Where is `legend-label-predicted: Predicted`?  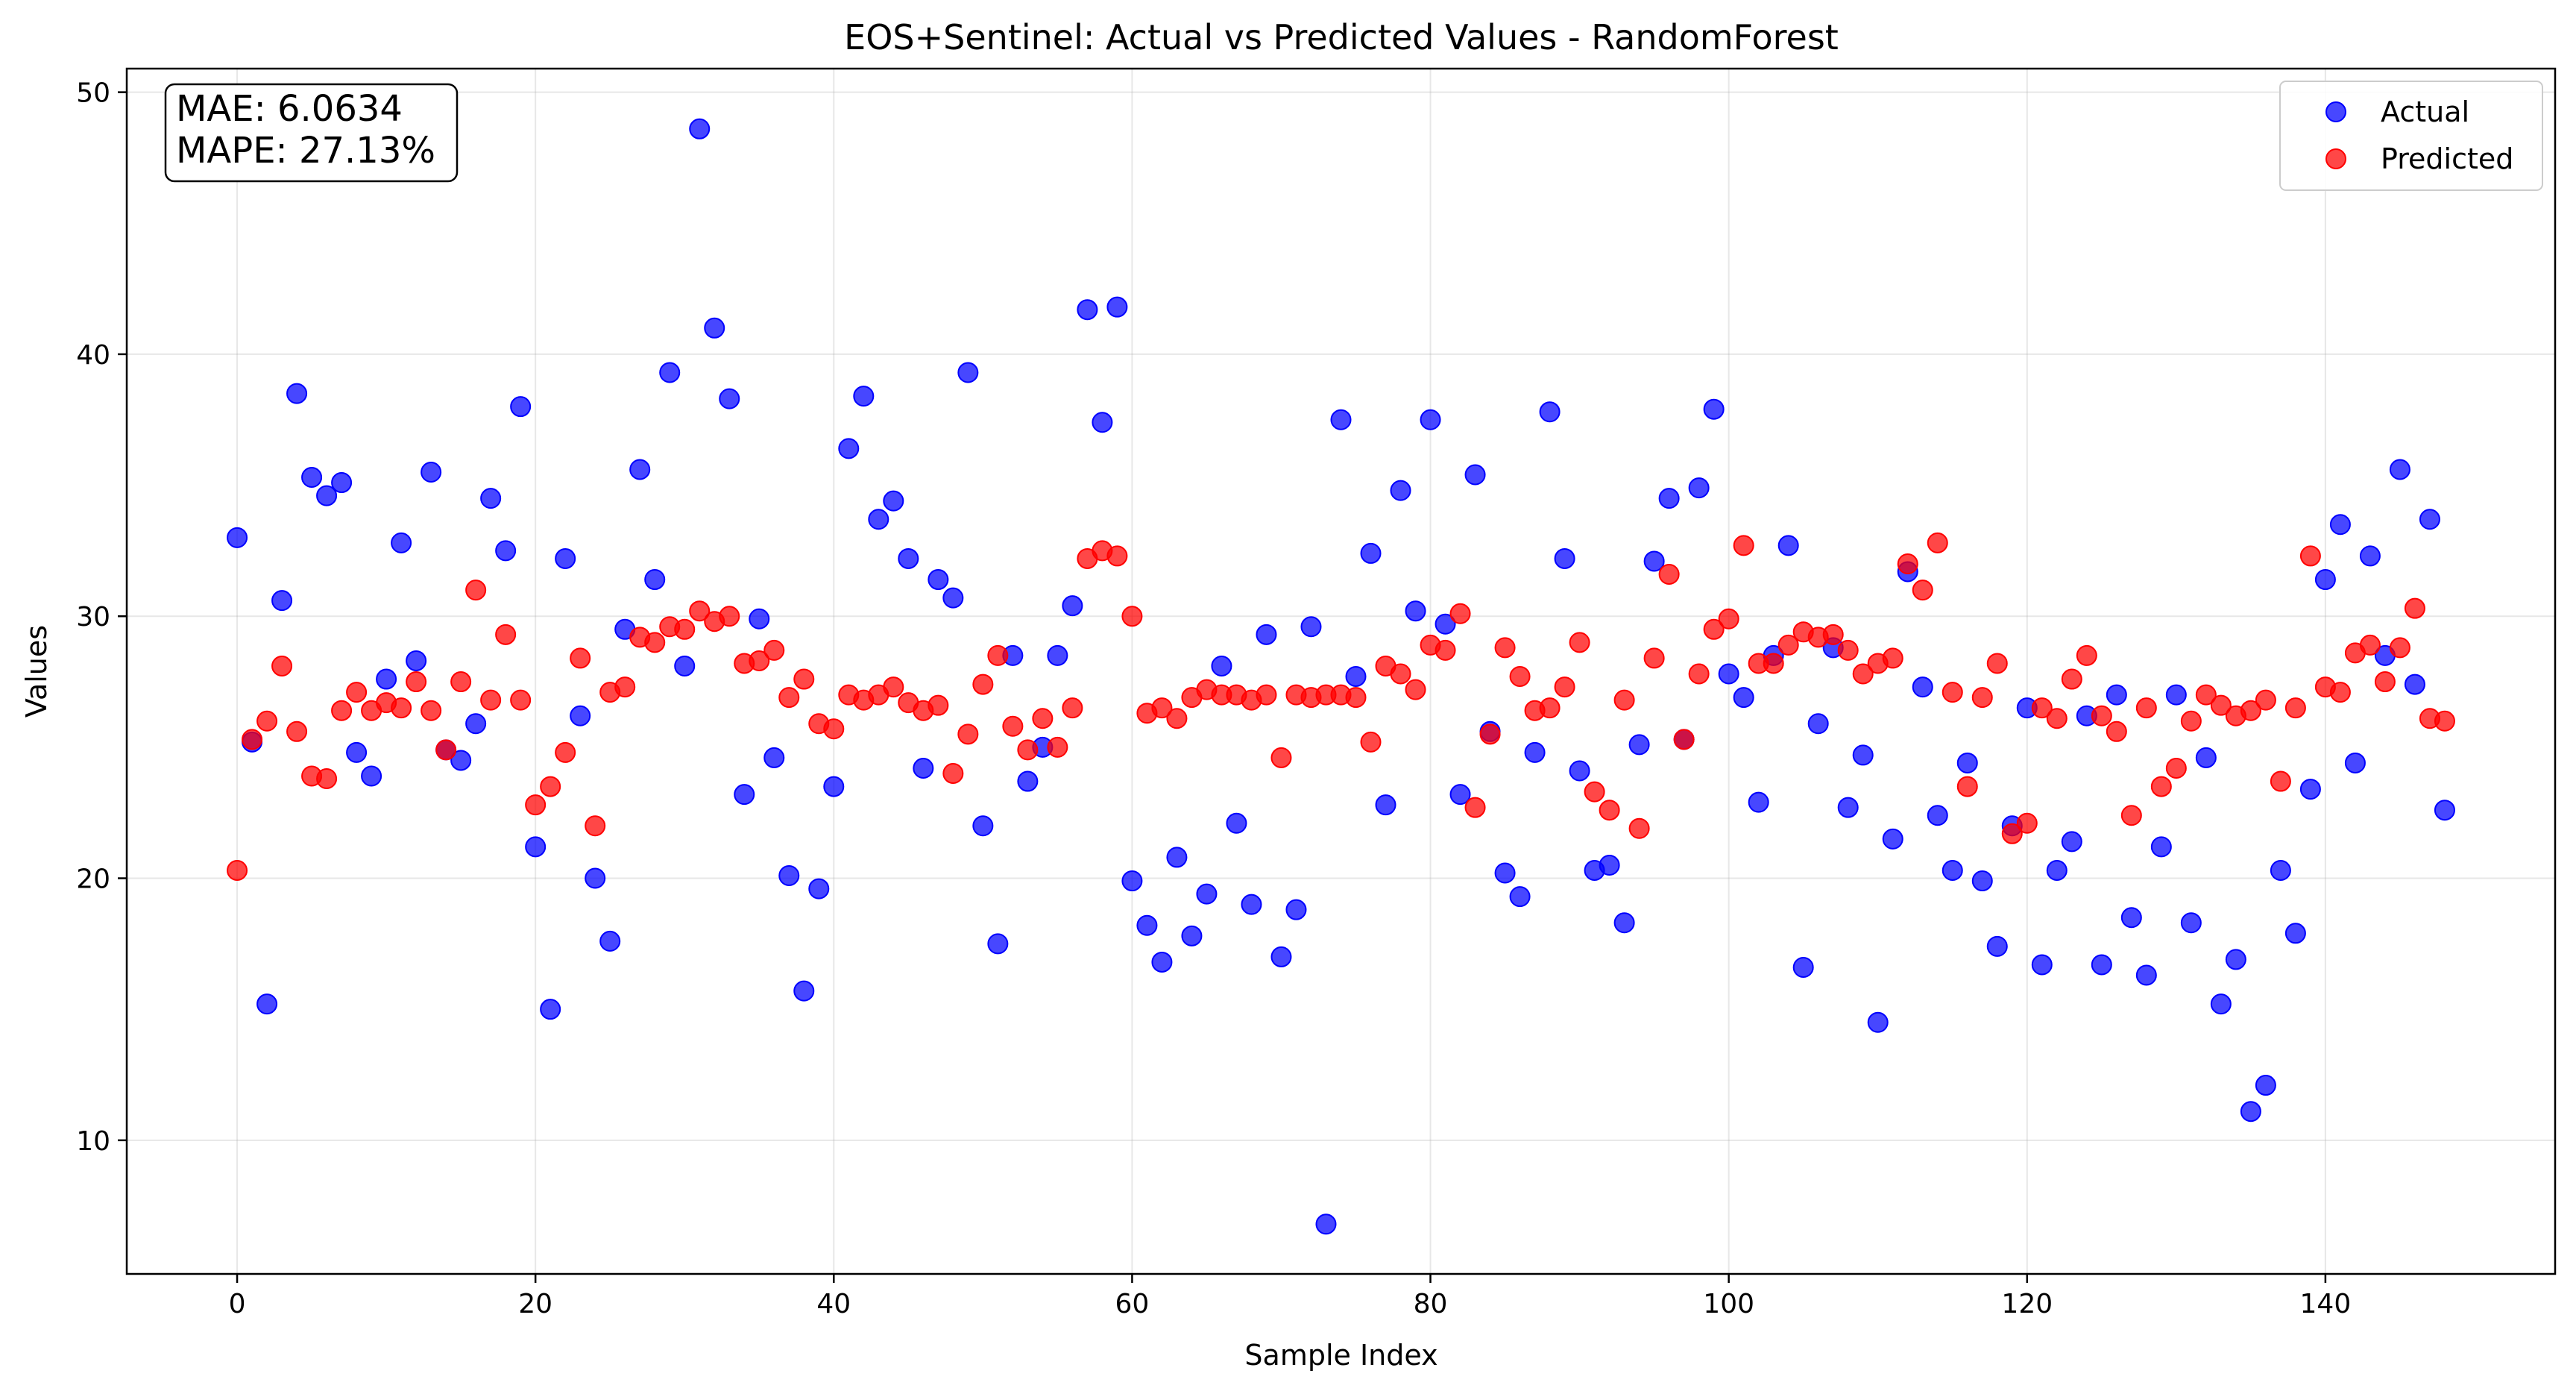
legend-label-predicted: Predicted is located at coordinates (2447, 158).